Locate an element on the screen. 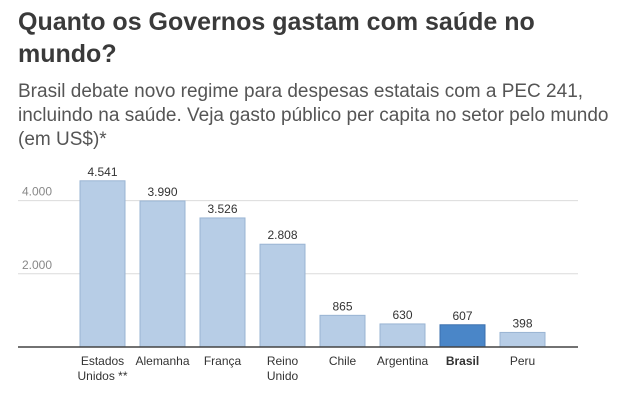  data-label: 398 is located at coordinates (522, 323).